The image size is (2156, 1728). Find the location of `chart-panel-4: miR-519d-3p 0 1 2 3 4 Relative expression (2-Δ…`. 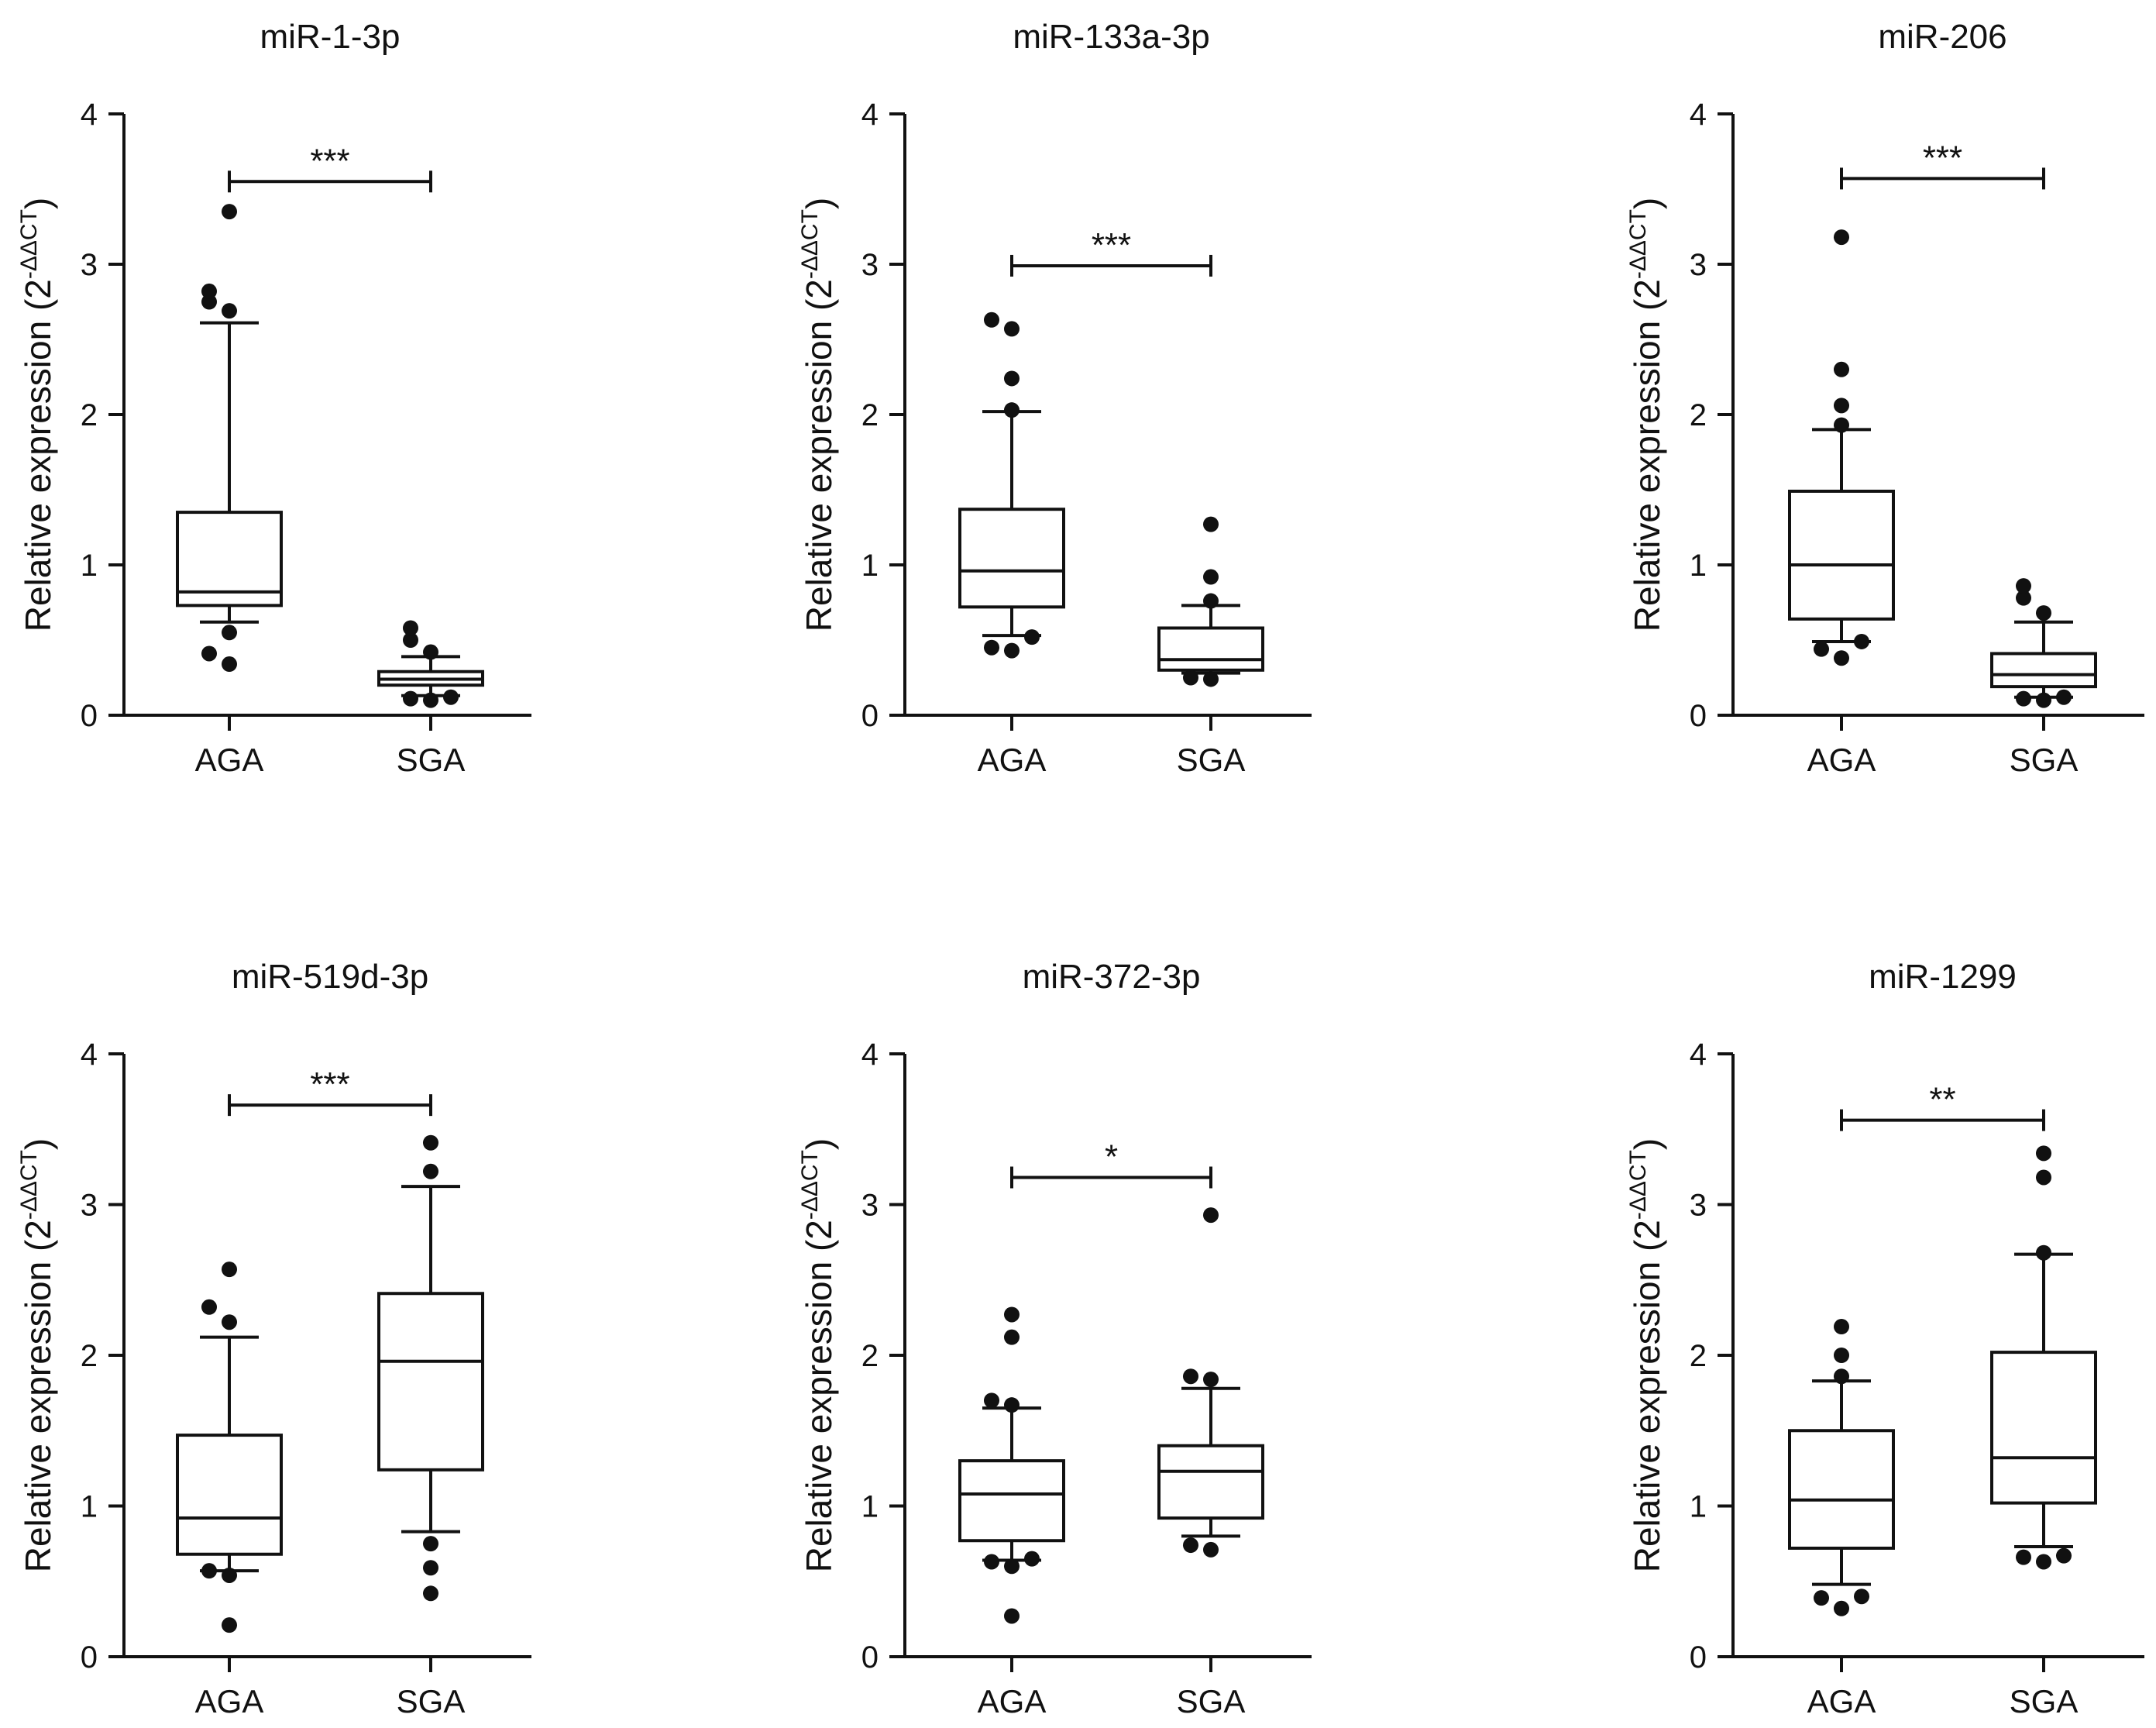

chart-panel-4: miR-519d-3p 0 1 2 3 4 Relative expression (2-Δ… is located at coordinates (273, 1338).